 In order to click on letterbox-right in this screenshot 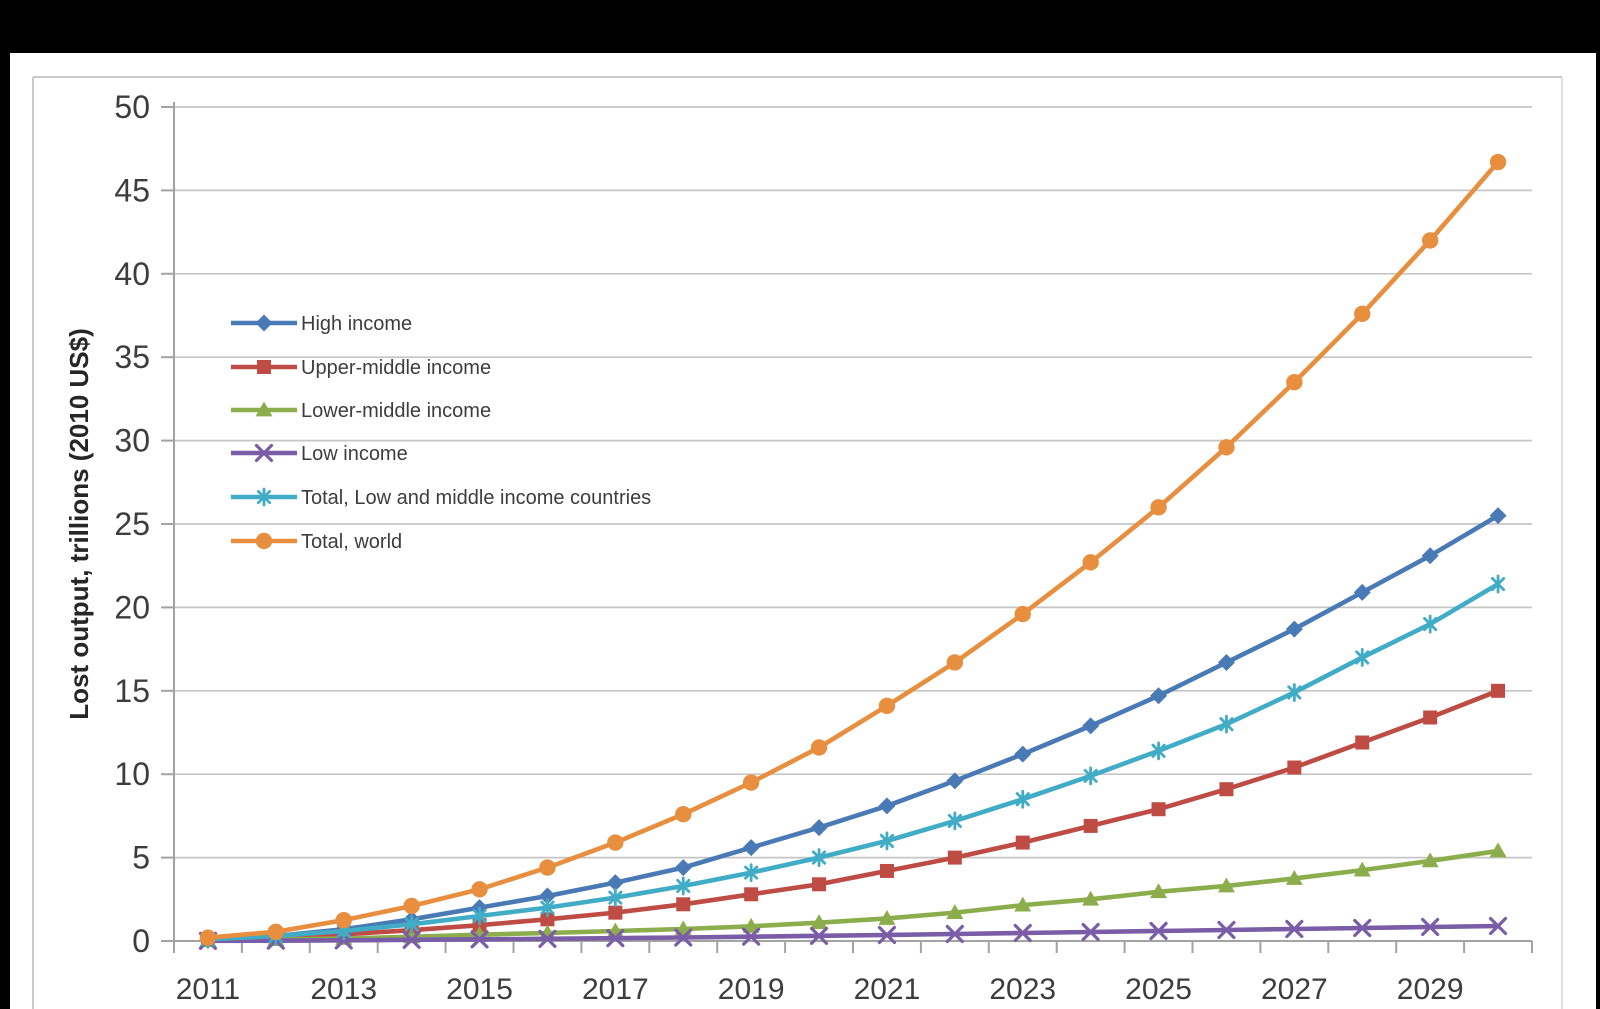, I will do `click(1598, 531)`.